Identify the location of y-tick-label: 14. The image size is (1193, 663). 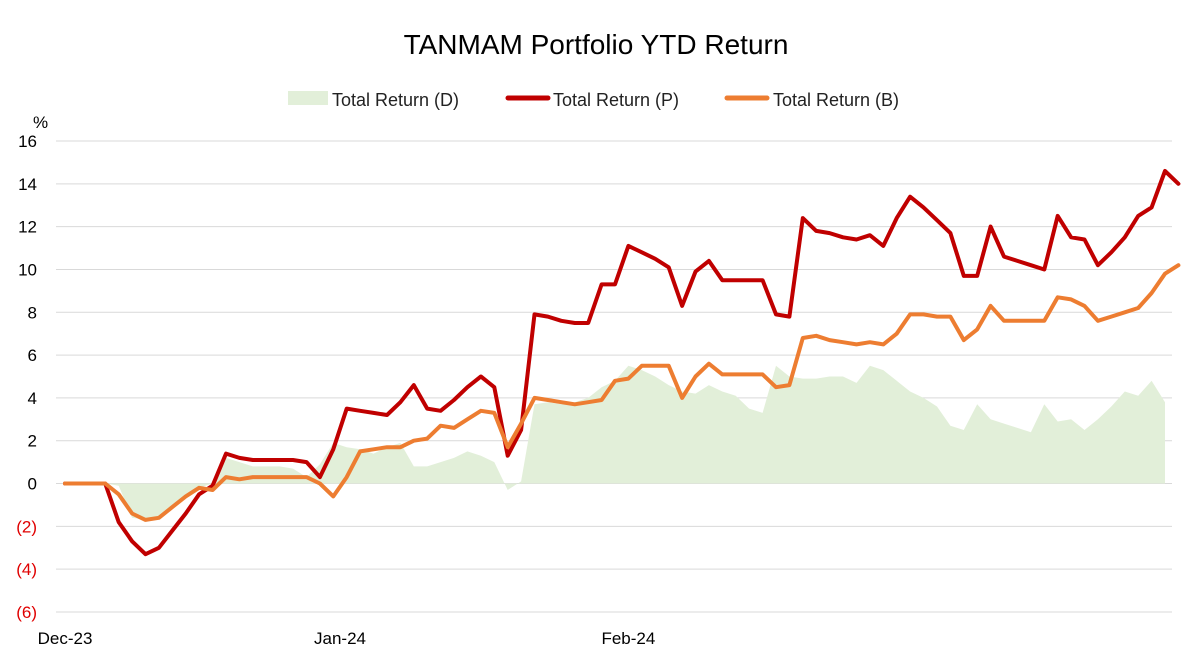
(27, 184).